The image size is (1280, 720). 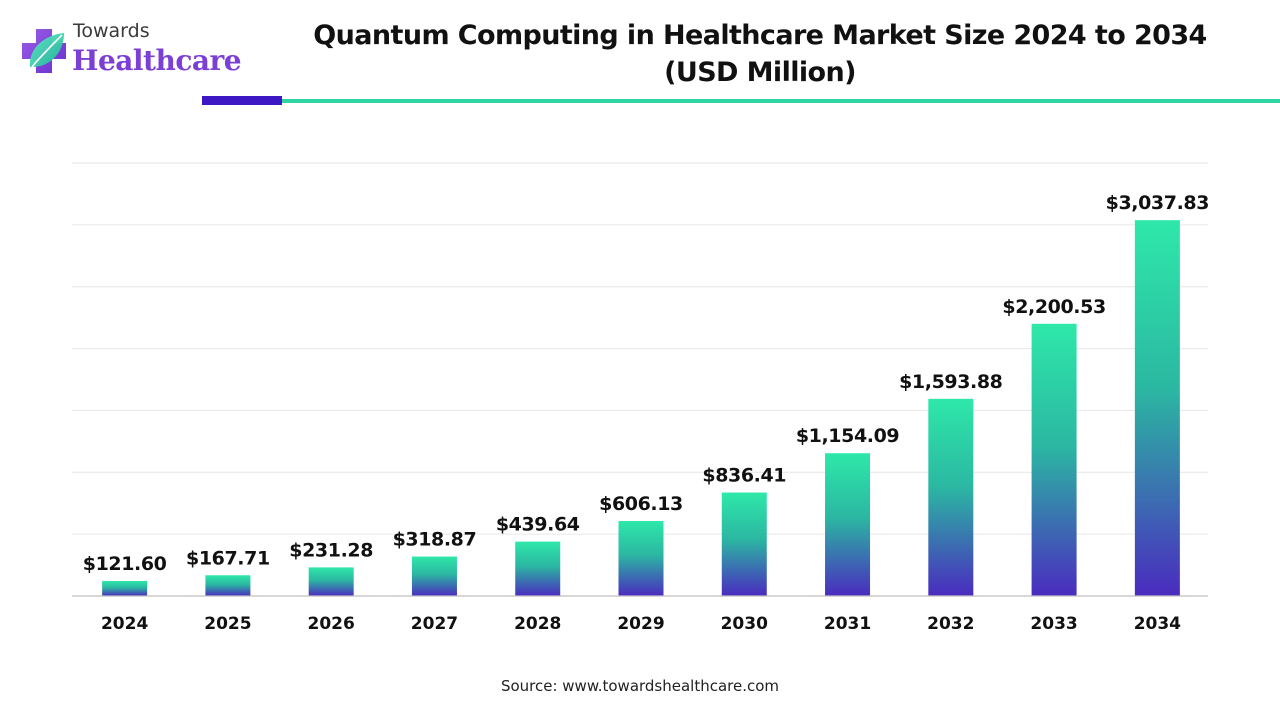 What do you see at coordinates (1157, 624) in the screenshot?
I see `x-tick-label-2034: 2034` at bounding box center [1157, 624].